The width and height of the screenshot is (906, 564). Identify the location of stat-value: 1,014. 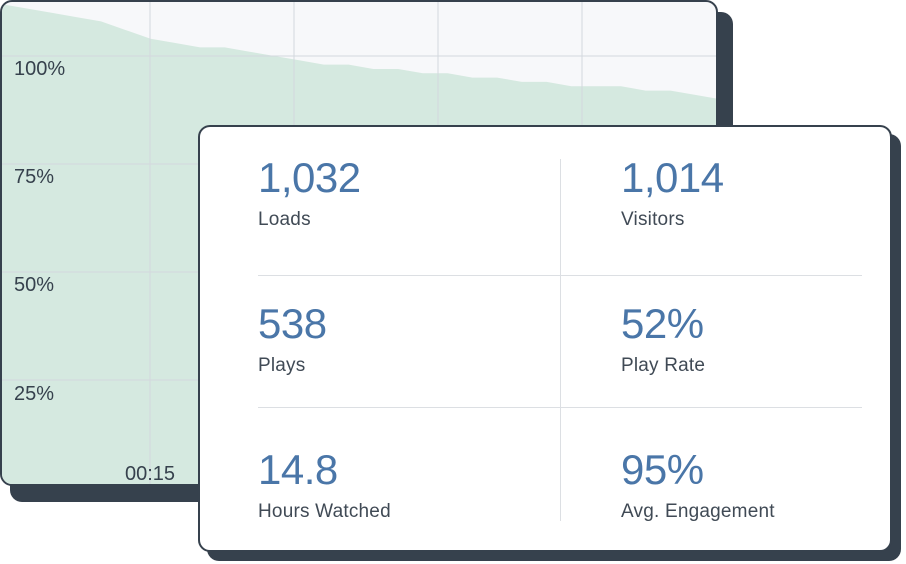
(672, 177).